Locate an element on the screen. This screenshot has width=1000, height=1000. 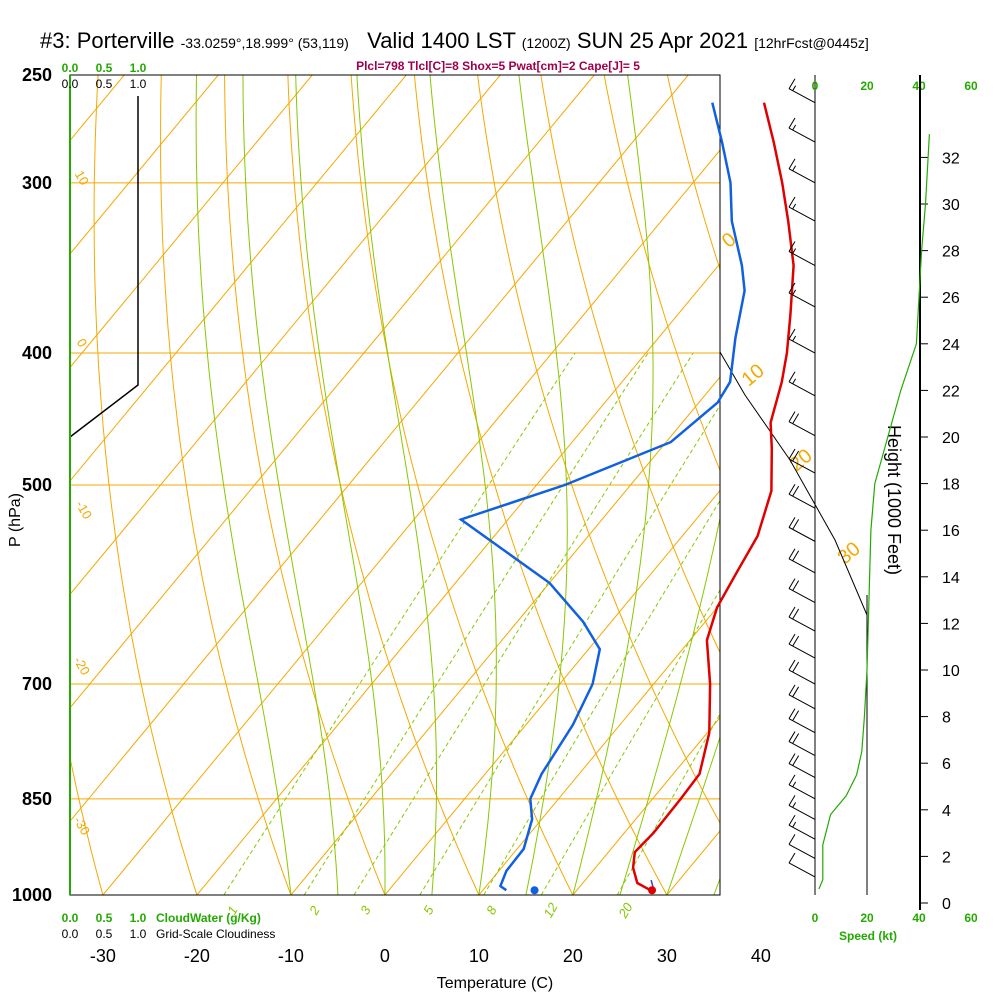
zulu-time: (1200Z) is located at coordinates (546, 43).